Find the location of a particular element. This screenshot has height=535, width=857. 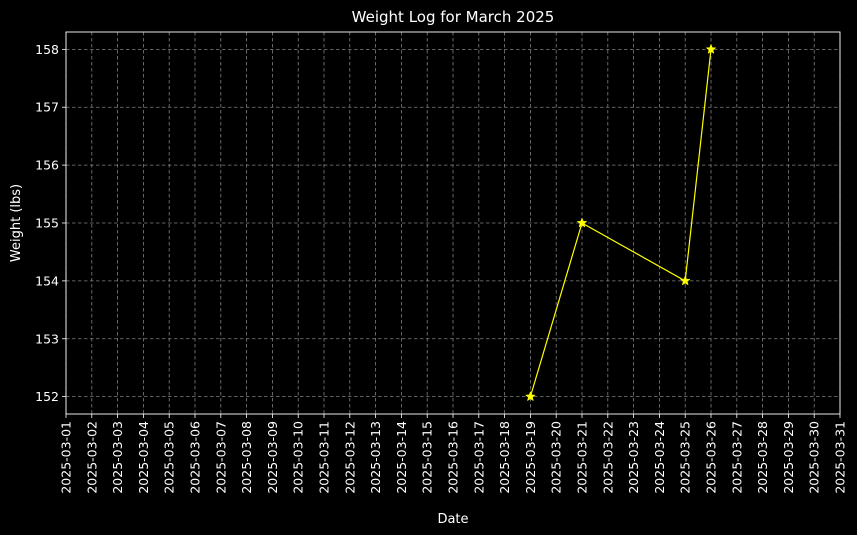

y-axis-label: Weight (lbs) is located at coordinates (16, 223).